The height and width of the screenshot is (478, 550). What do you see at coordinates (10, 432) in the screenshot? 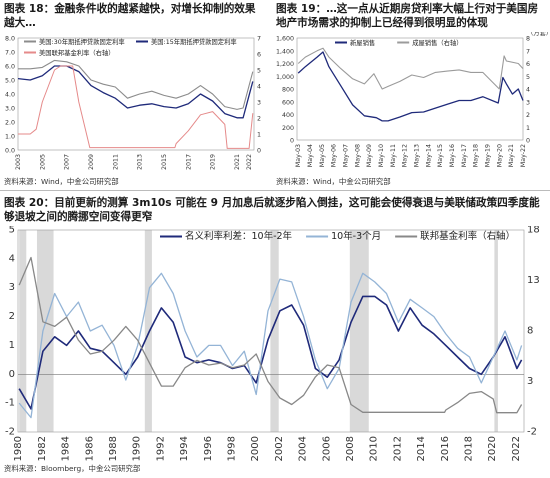
I see `y-left-tick-label: -2` at bounding box center [10, 432].